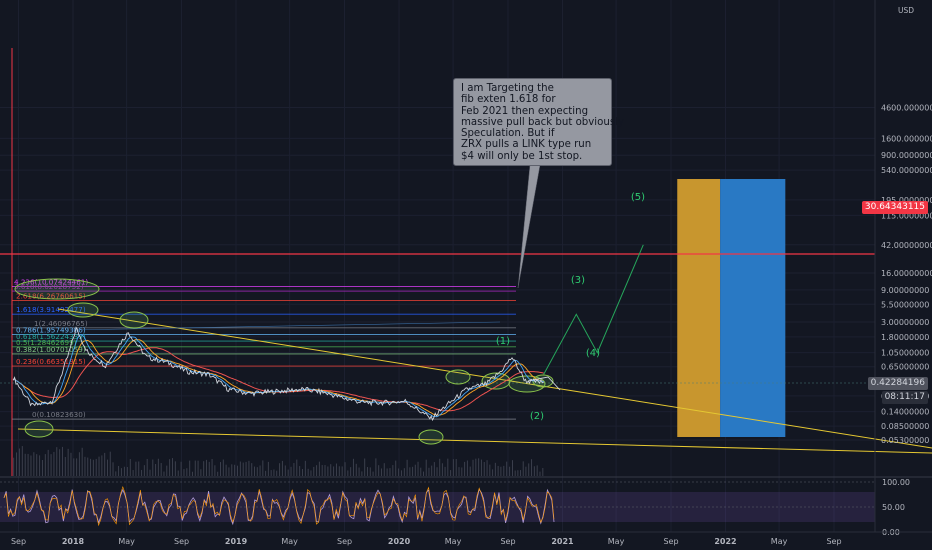 This screenshot has height=550, width=932. I want to click on wave-label: (3), so click(578, 280).